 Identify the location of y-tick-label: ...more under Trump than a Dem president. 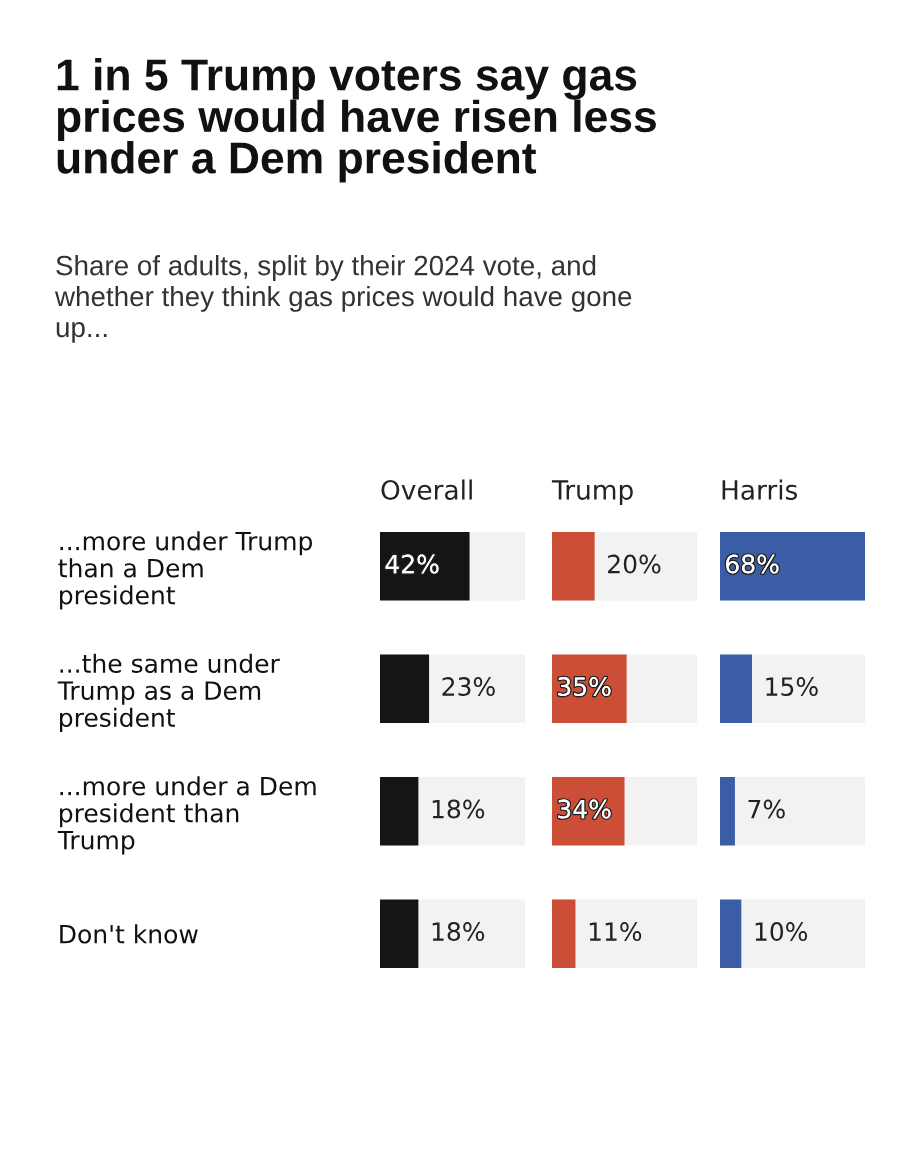
(185, 570).